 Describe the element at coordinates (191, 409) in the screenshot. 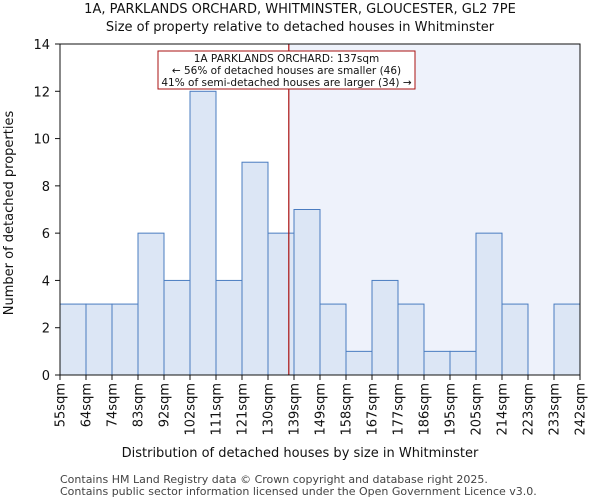

I see `x-tick-label: 102sqm` at that location.